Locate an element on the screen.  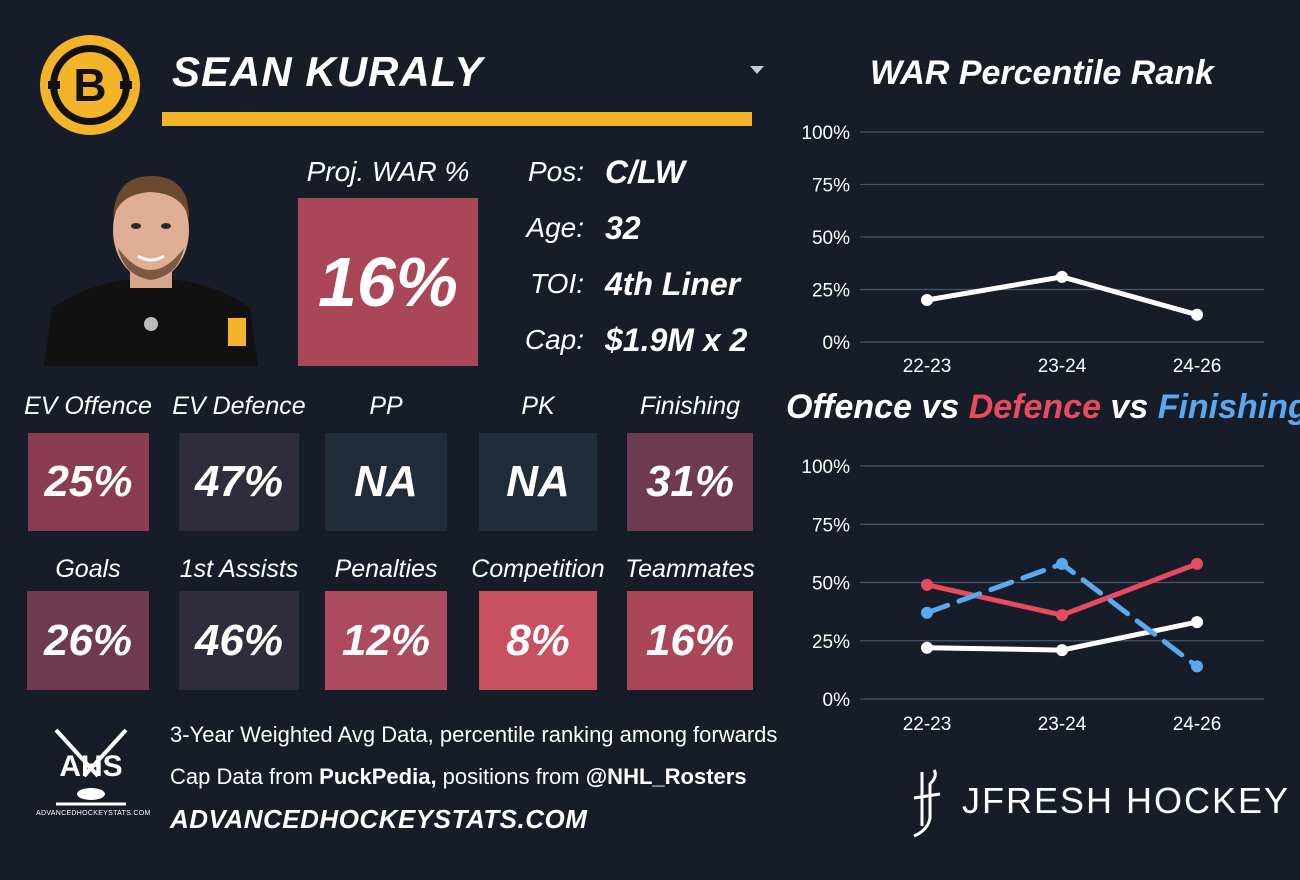
stat-pk-box: NA is located at coordinates (538, 482).